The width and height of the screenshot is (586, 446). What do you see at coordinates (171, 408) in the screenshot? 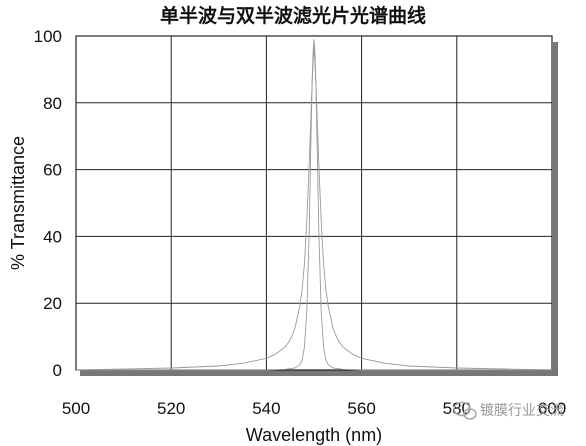
I see `x-tick-label: 520` at bounding box center [171, 408].